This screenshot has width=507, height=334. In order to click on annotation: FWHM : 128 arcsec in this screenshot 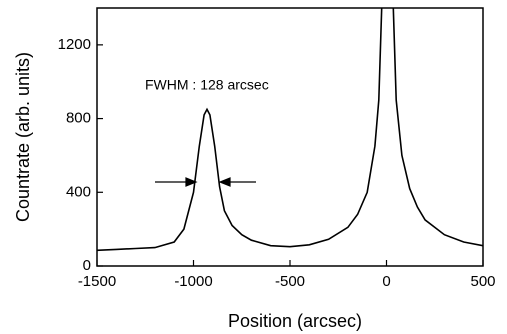, I will do `click(207, 85)`.